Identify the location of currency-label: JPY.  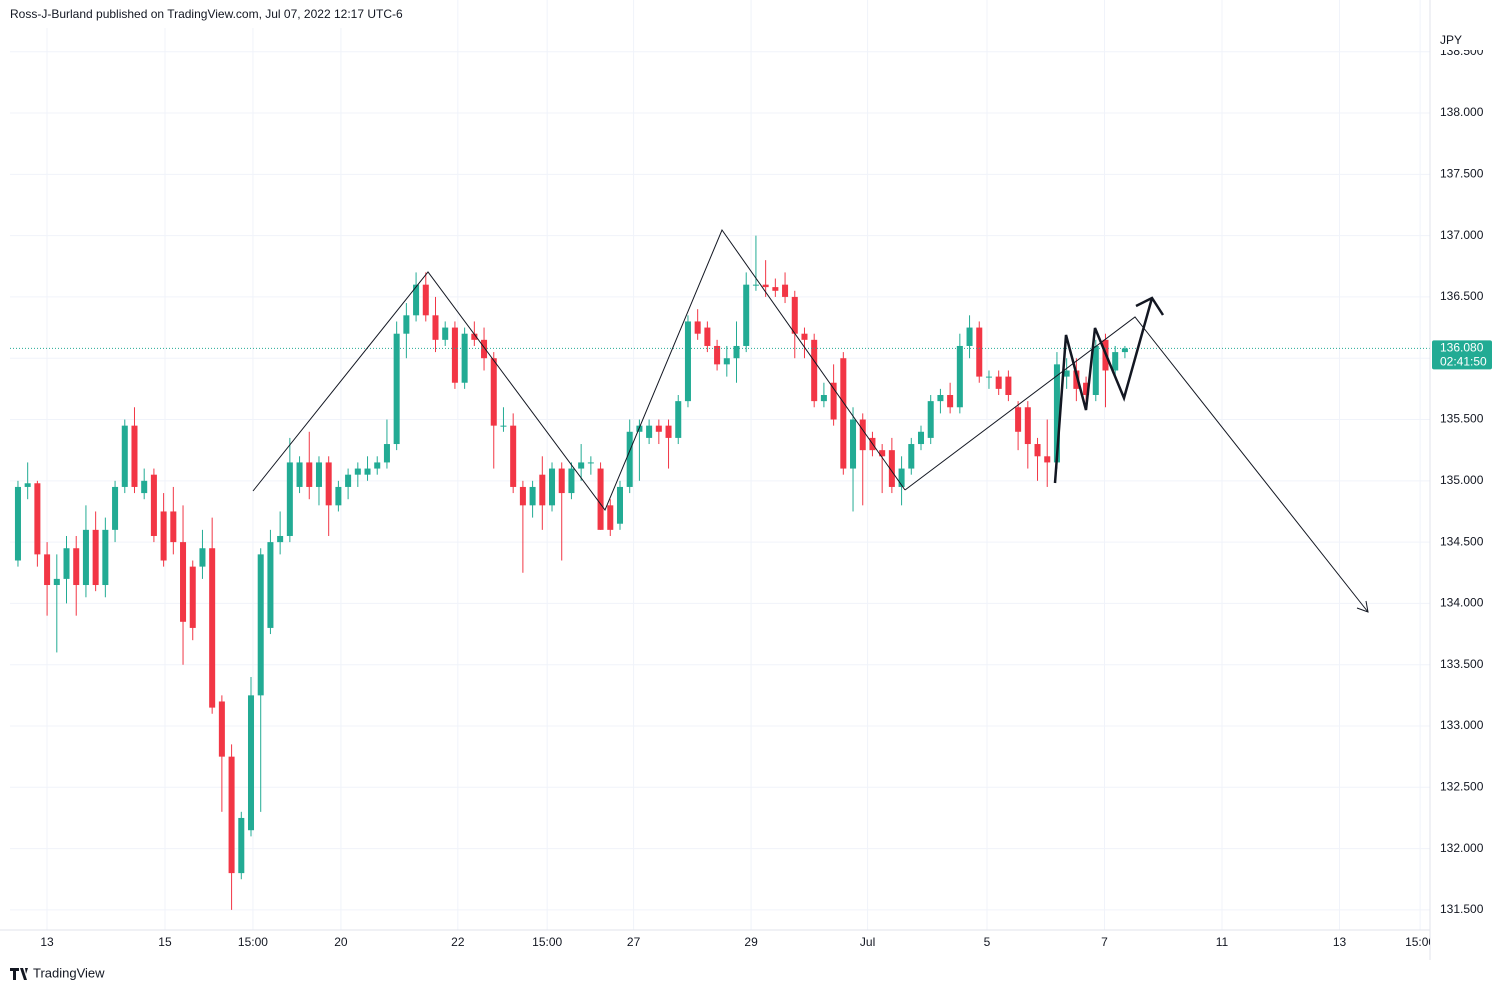
(1451, 40).